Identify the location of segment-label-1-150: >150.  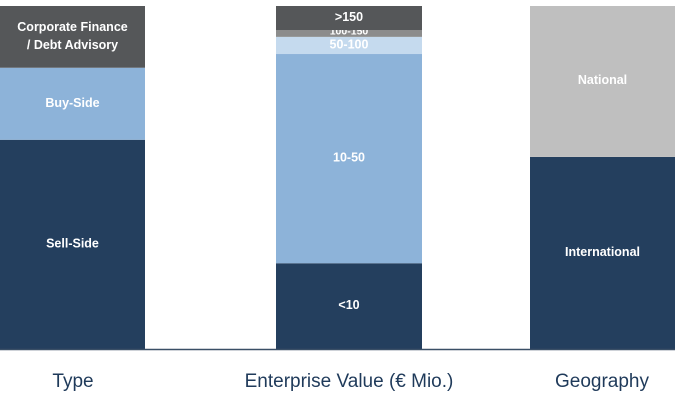
(349, 17).